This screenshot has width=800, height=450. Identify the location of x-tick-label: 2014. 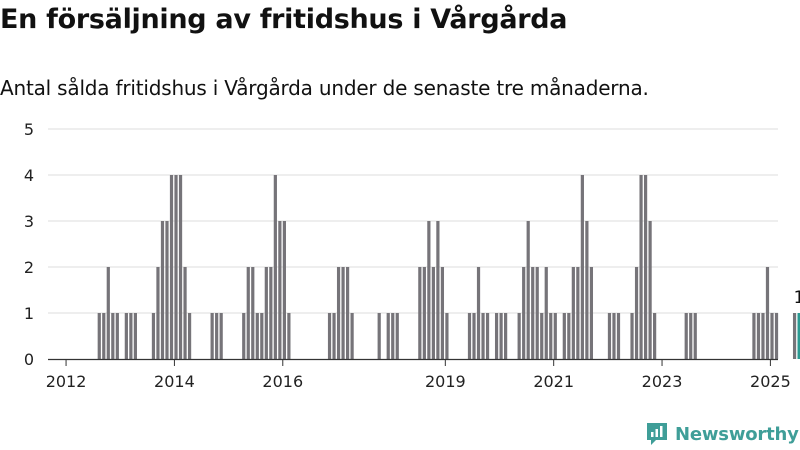
(174, 381).